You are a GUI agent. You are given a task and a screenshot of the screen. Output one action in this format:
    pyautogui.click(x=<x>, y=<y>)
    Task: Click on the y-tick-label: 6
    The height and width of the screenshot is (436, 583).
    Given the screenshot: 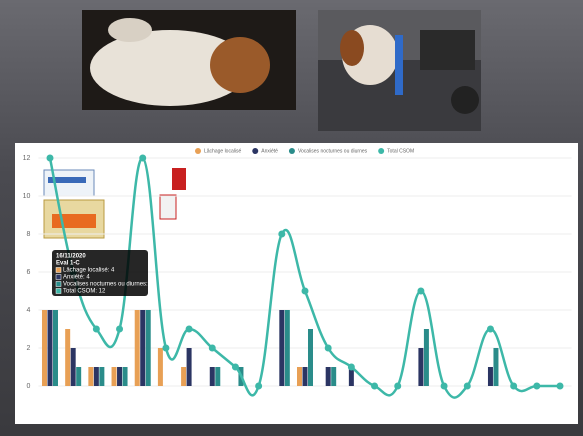 What is the action you would take?
    pyautogui.click(x=28, y=272)
    